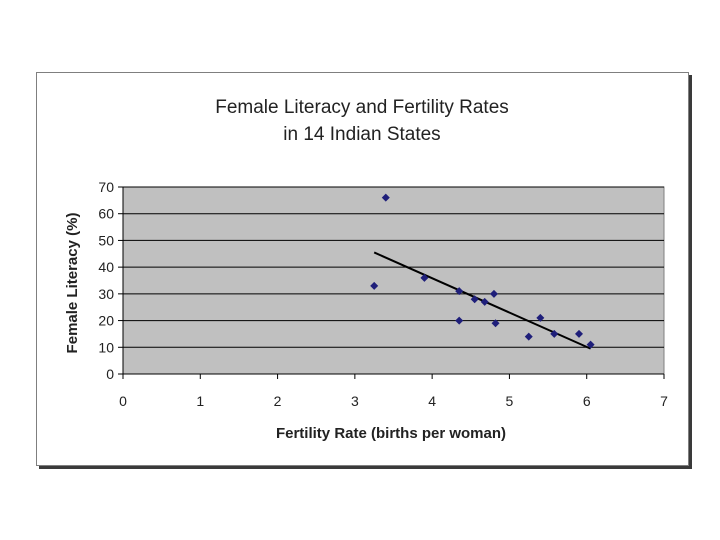  Describe the element at coordinates (278, 401) in the screenshot. I see `x-tick-label-2: 2` at that location.